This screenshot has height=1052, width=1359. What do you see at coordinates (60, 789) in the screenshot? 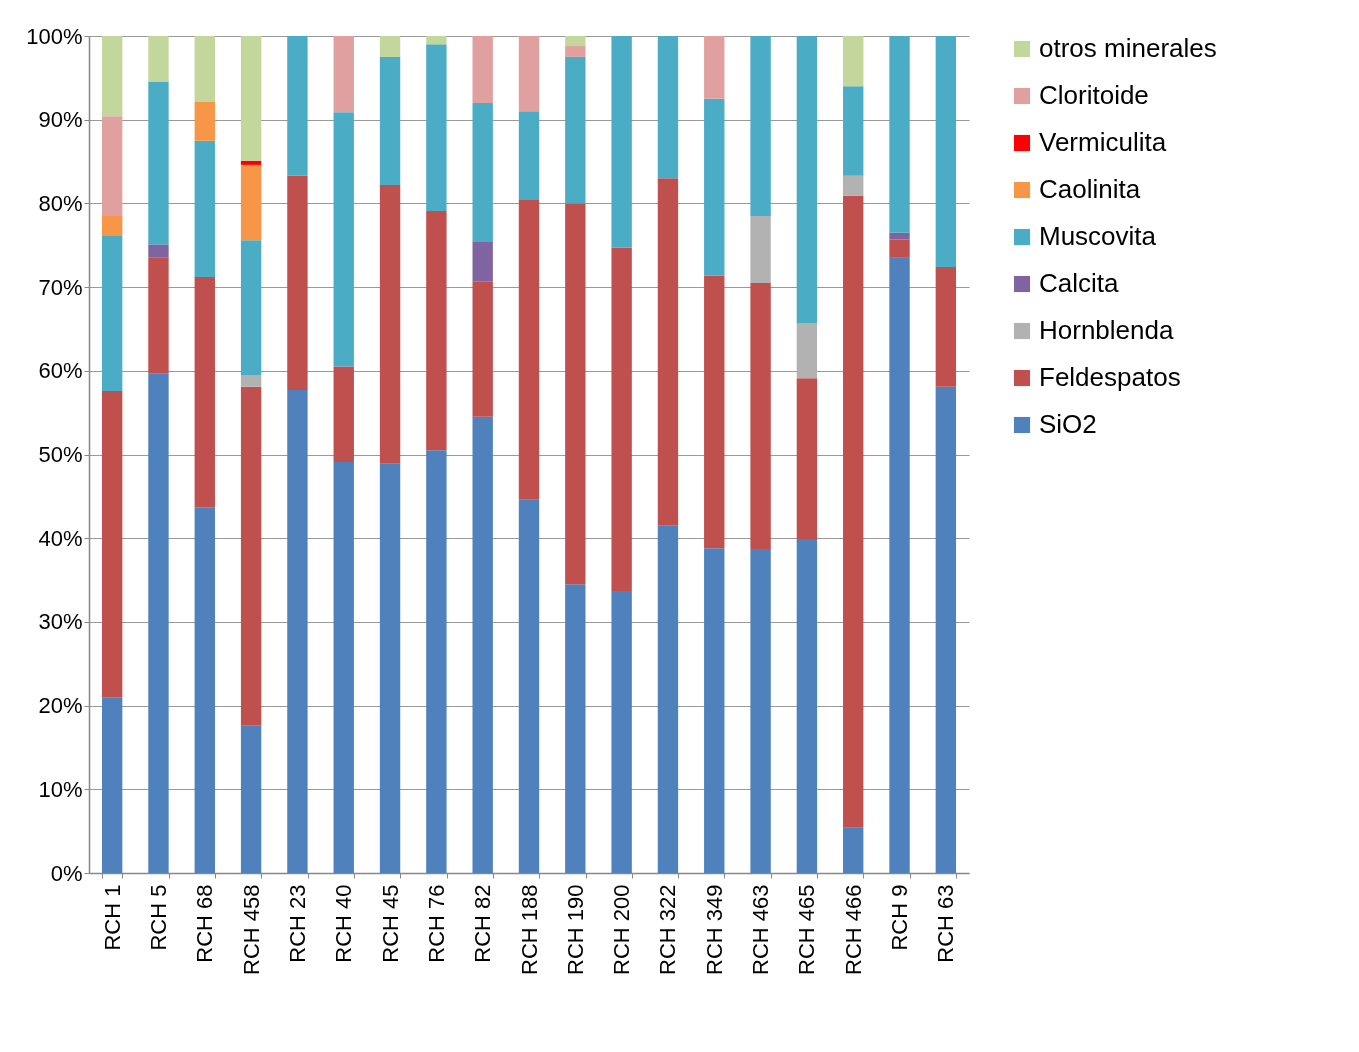
I see `y-tick-label: 10%` at bounding box center [60, 789].